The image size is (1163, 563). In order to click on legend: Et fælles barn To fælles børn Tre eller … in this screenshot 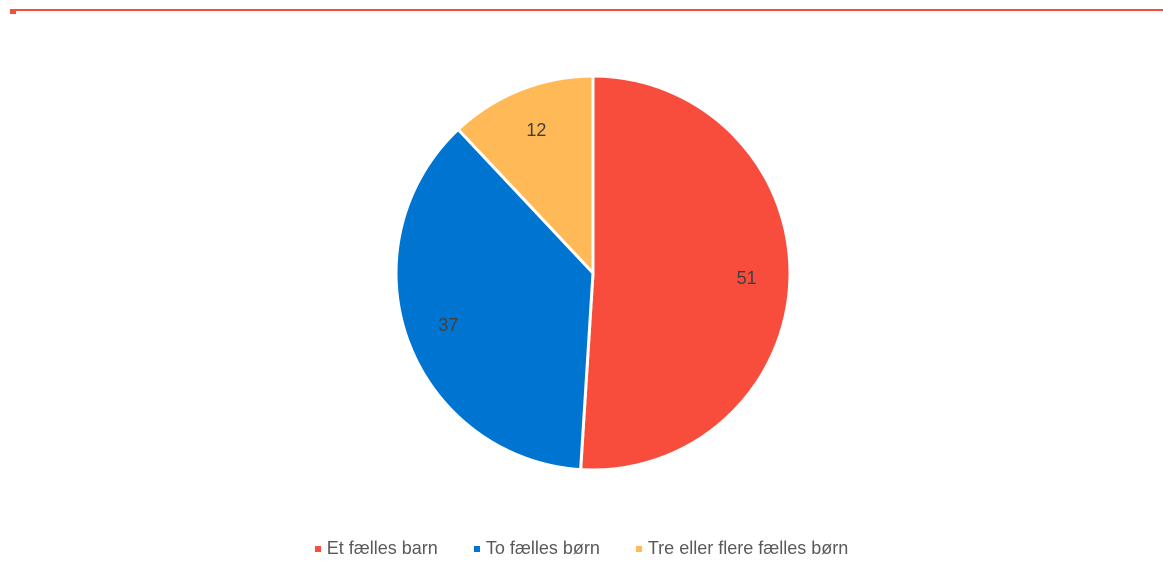, I will do `click(581, 548)`.